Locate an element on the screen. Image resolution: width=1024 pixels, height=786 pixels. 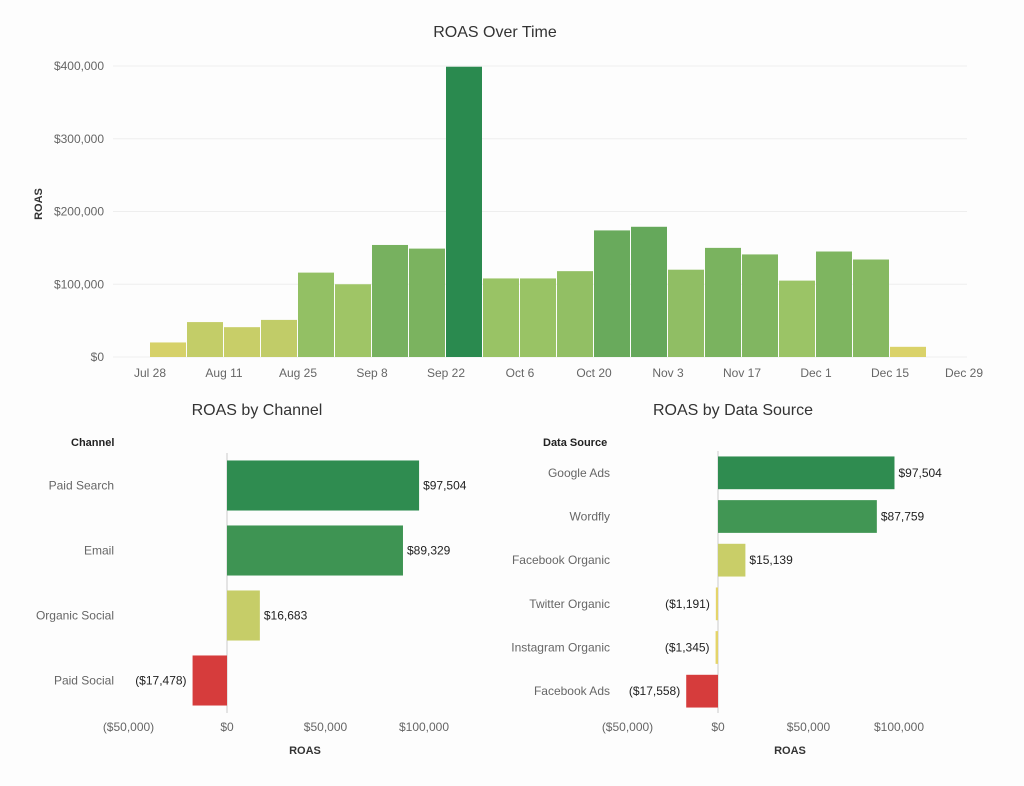
x-tick-label: Jul 28 is located at coordinates (150, 373).